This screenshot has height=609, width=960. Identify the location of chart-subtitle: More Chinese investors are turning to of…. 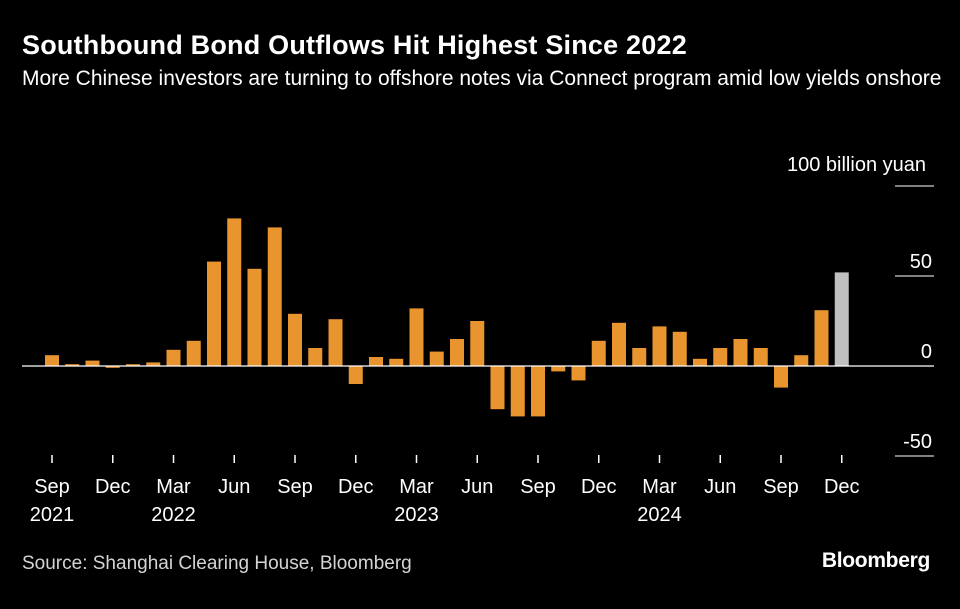
(482, 78).